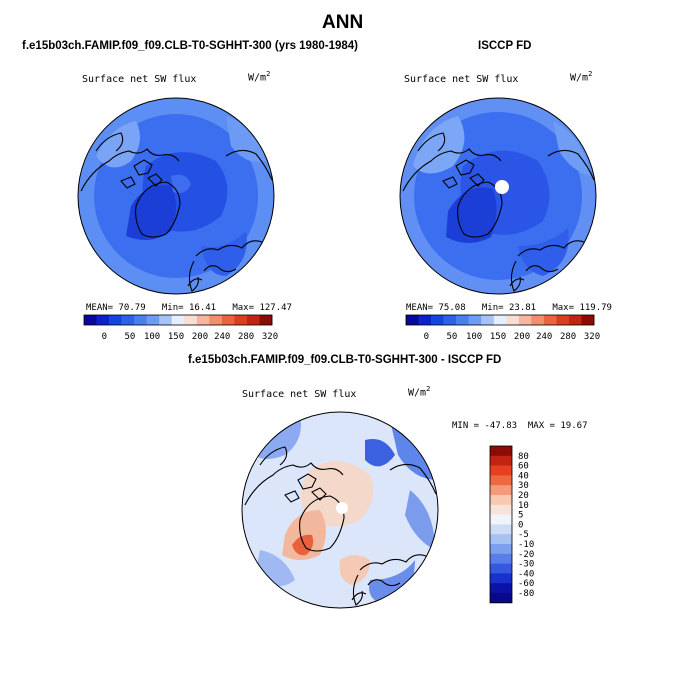  Describe the element at coordinates (523, 476) in the screenshot. I see `colorbar-tick-label: 40` at that location.